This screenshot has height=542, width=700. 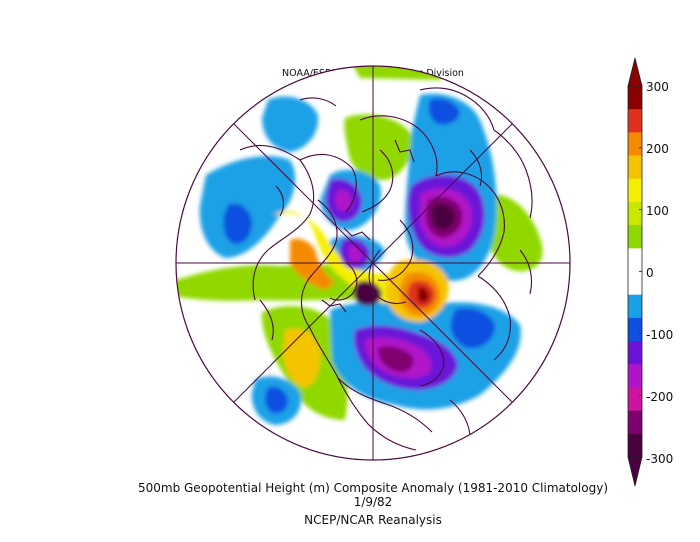 I want to click on colorbar-ticks: 300 200 100 0 -100 -200 -300, so click(x=656, y=273).